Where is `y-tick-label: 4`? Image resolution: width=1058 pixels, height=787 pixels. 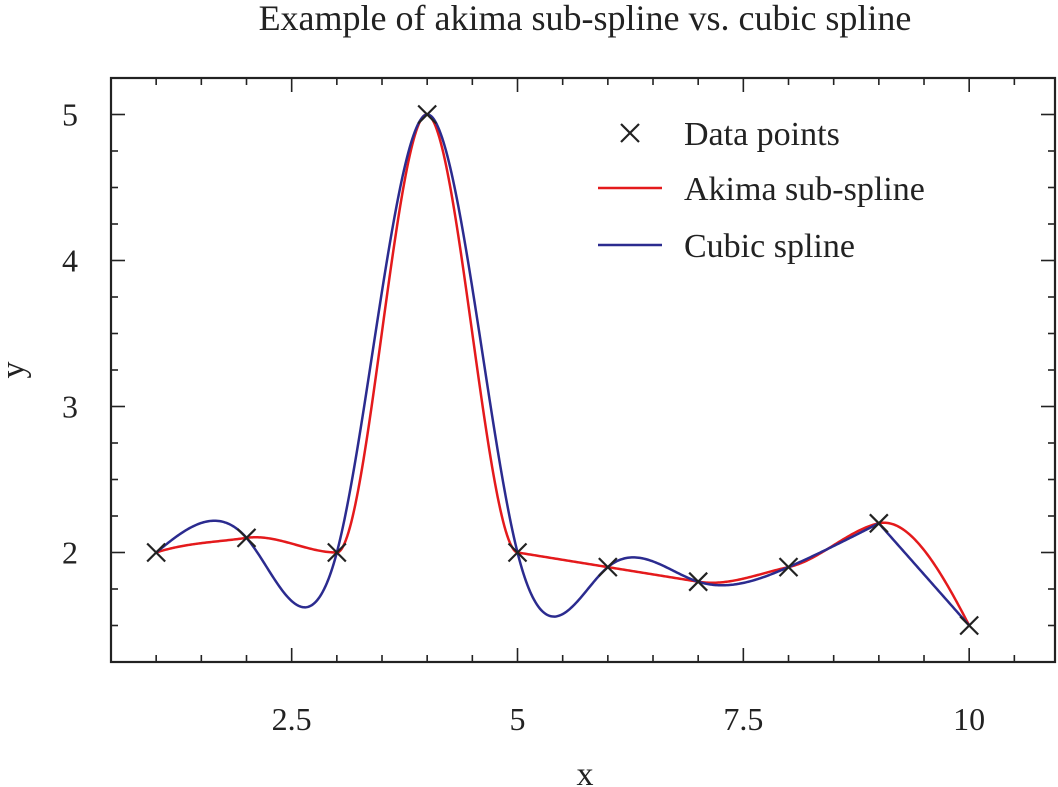
y-tick-label: 4 is located at coordinates (70, 261).